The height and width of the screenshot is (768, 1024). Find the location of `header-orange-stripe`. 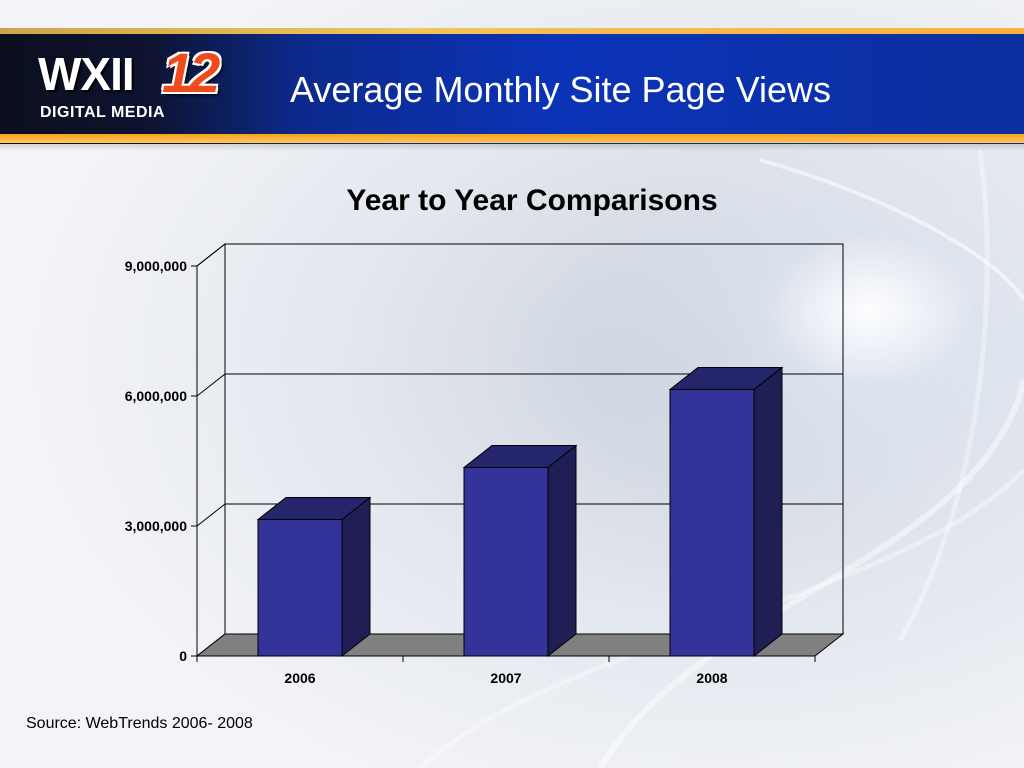

header-orange-stripe is located at coordinates (512, 138).